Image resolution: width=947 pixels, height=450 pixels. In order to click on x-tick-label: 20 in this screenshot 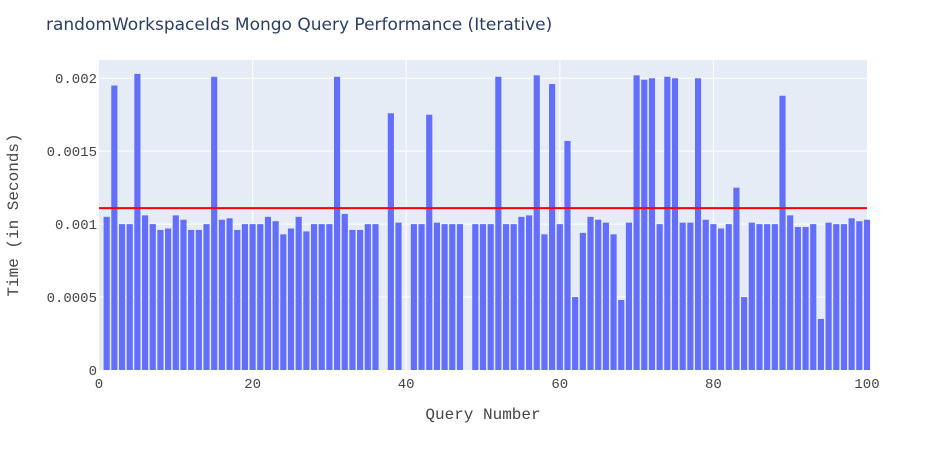, I will do `click(252, 385)`.